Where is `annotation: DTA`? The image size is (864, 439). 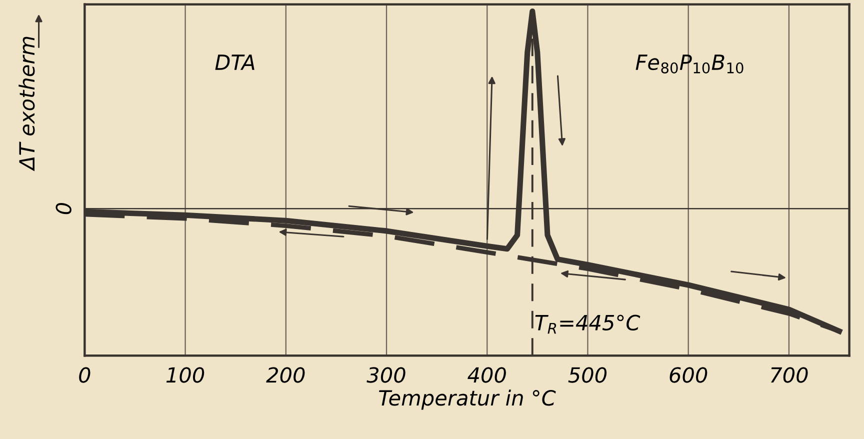 annotation: DTA is located at coordinates (234, 62).